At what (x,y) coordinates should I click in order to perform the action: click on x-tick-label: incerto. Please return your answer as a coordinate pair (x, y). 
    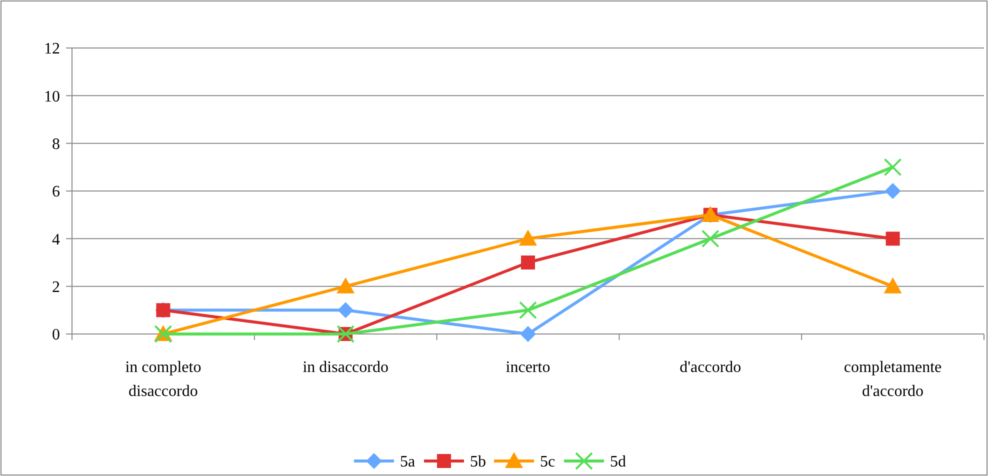
    Looking at the image, I should click on (528, 367).